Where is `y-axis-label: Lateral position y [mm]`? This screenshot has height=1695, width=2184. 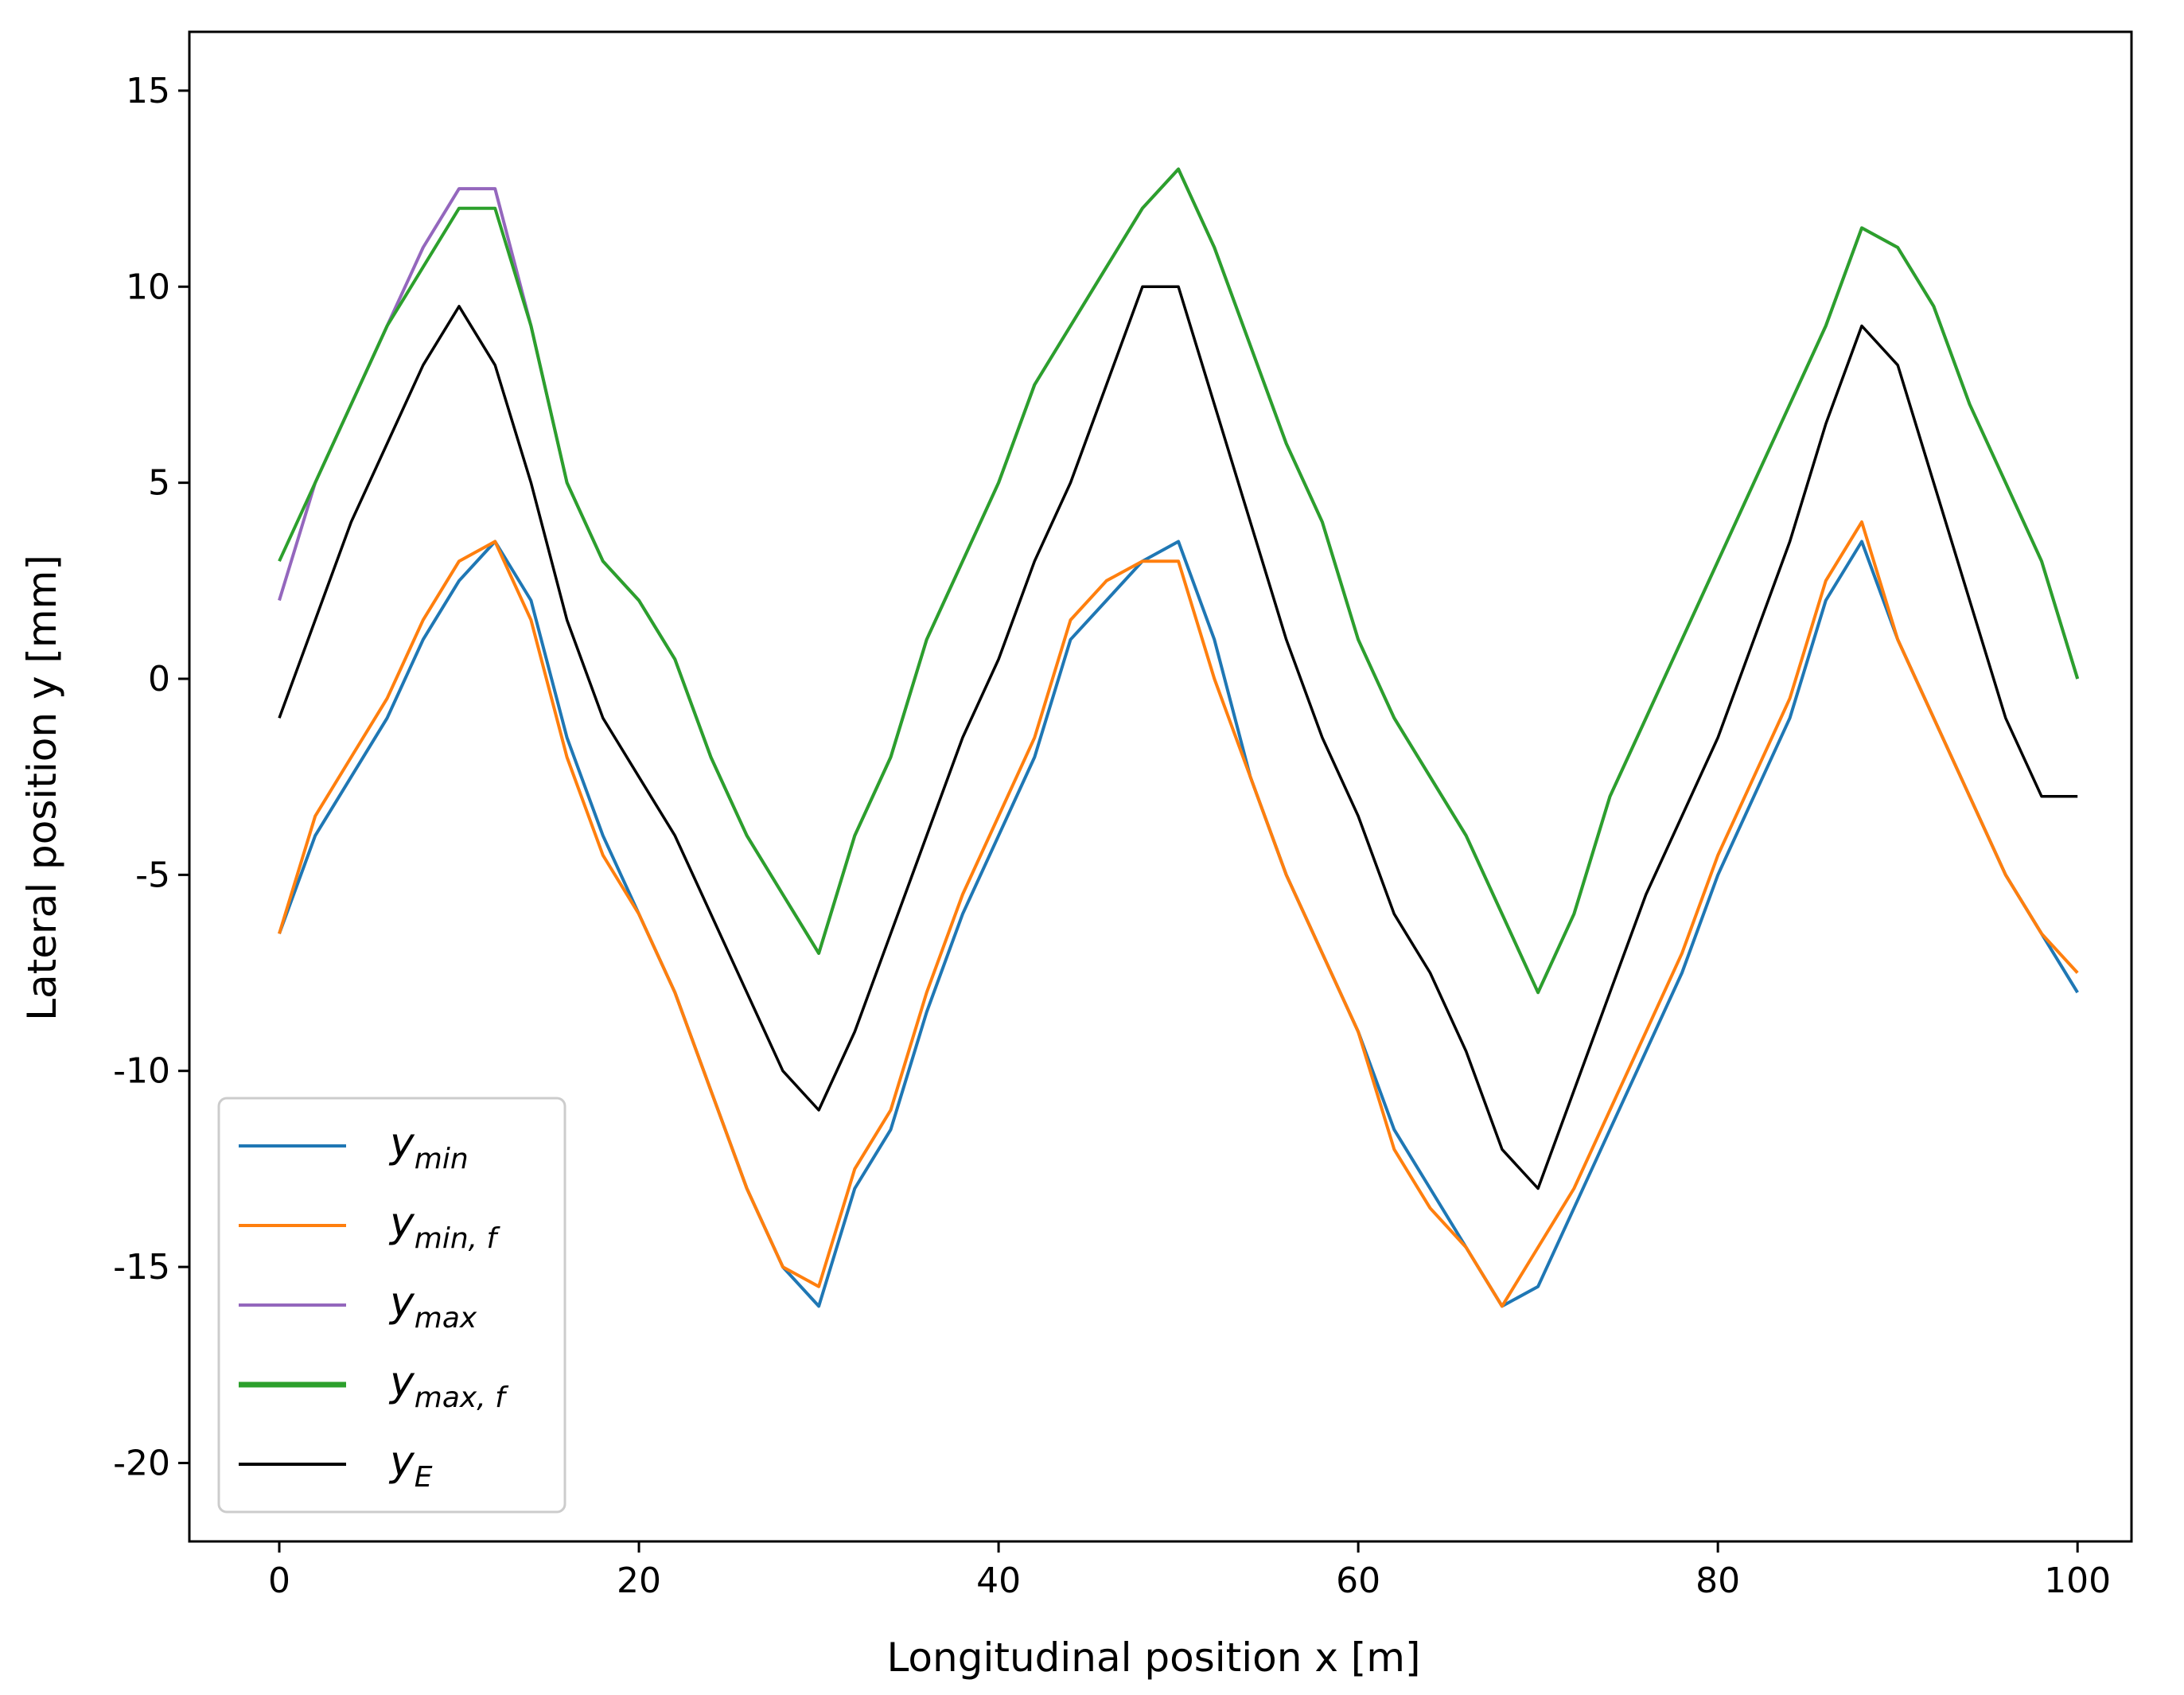 y-axis-label: Lateral position y [mm] is located at coordinates (42, 788).